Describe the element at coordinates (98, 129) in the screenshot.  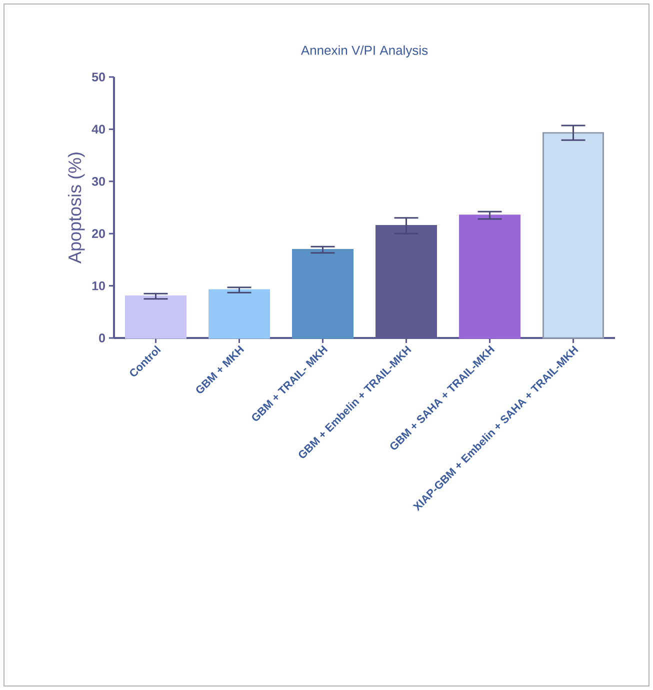
I see `y-tick-label: 40` at that location.